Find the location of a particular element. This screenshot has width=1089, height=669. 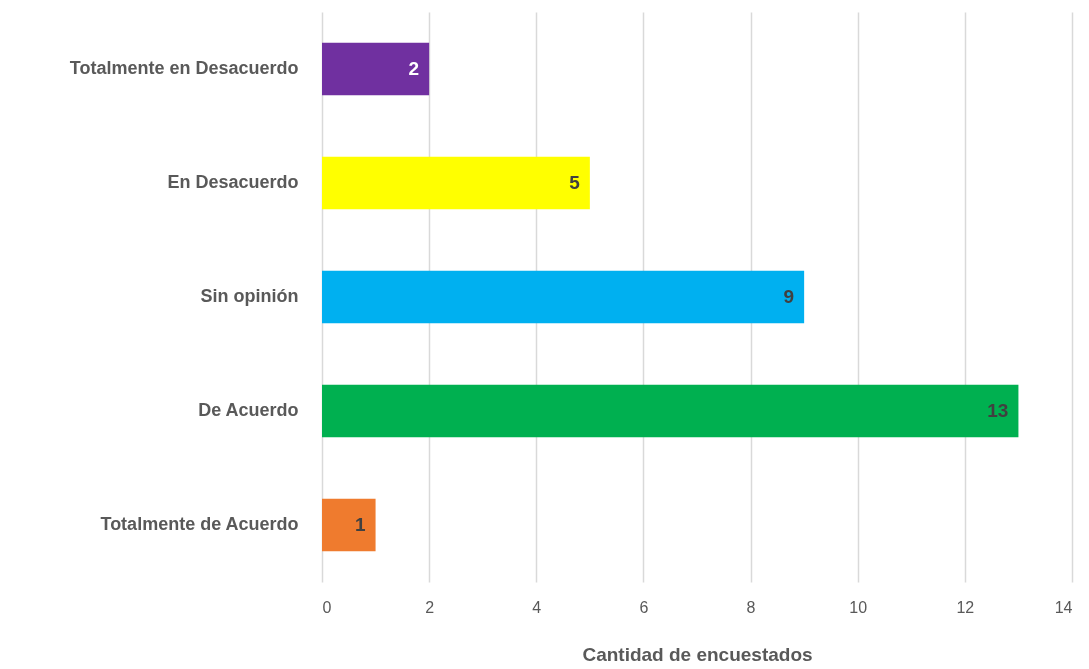

x-tick-label: 6 is located at coordinates (644, 607).